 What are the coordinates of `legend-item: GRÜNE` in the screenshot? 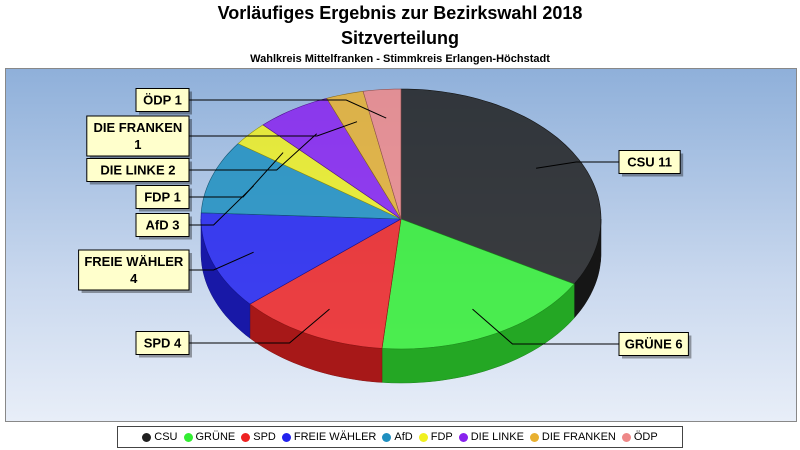 It's located at (209, 437).